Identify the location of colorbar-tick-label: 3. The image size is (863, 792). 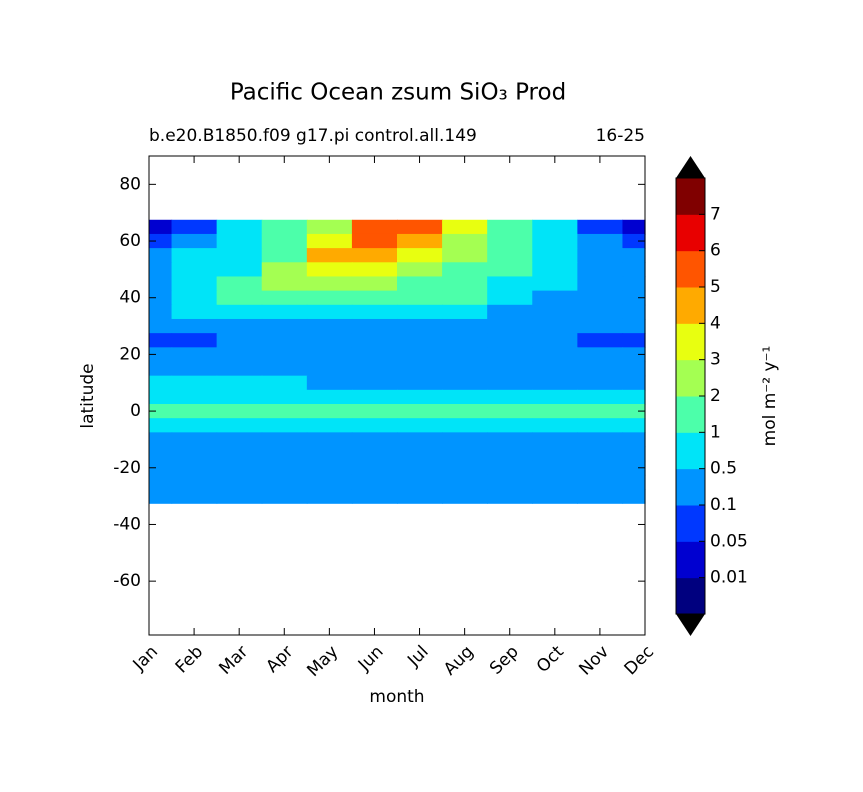
(715, 360).